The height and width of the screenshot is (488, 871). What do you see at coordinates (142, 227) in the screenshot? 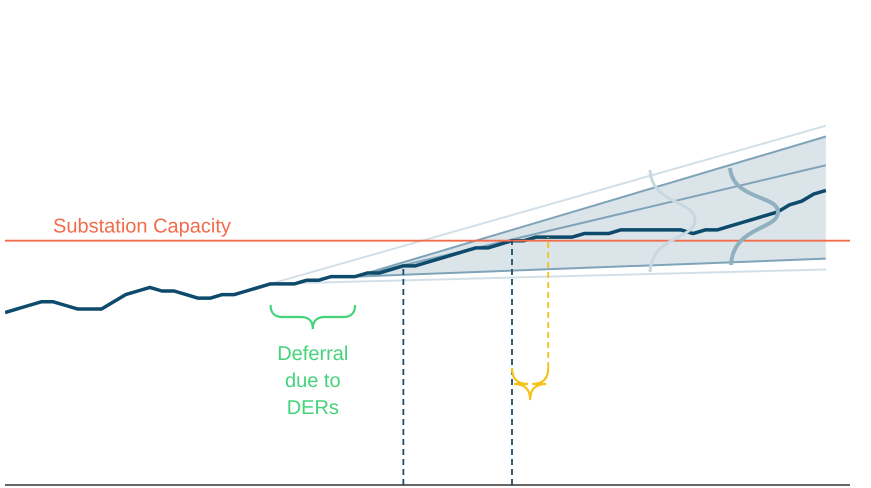
I see `ref-line-label: Substation Capacity` at bounding box center [142, 227].